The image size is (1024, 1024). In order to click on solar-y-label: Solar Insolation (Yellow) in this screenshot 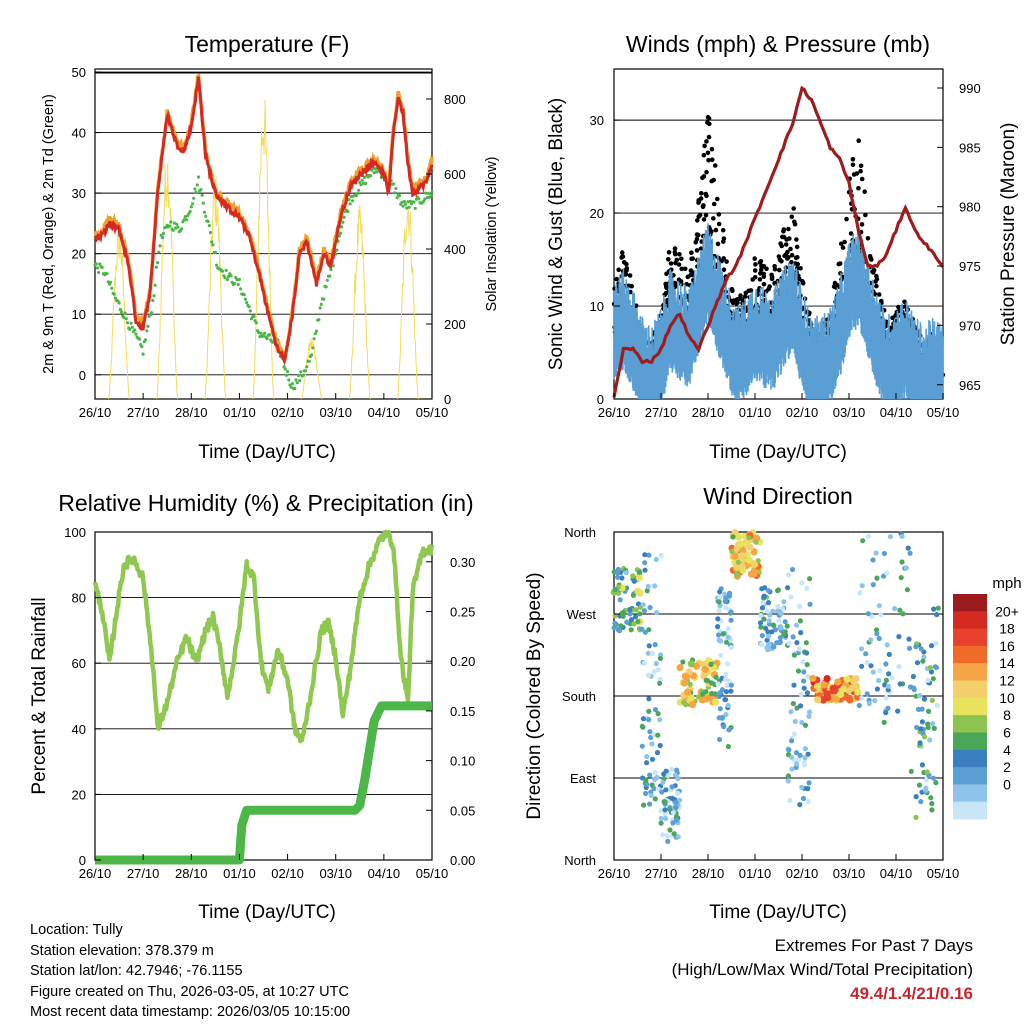, I will do `click(492, 233)`.